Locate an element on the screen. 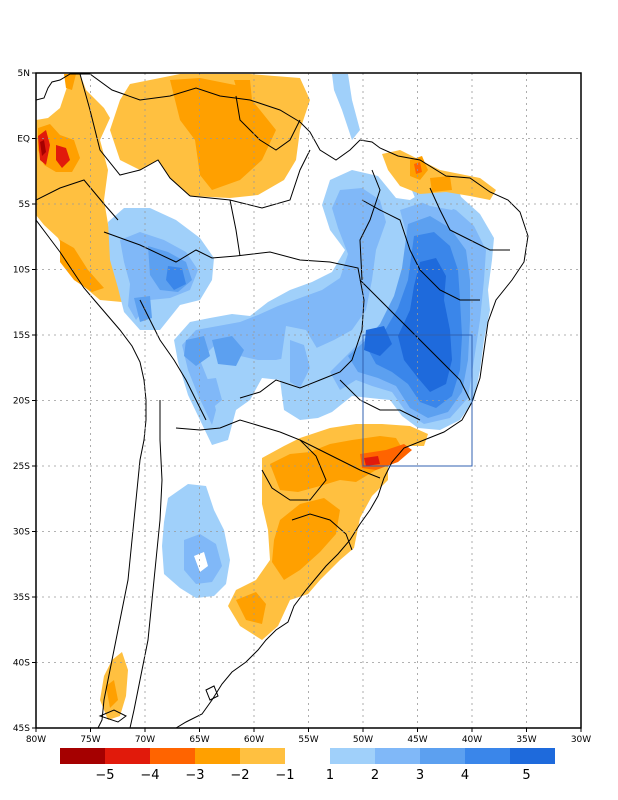 The height and width of the screenshot is (800, 618). anomaly-area-north-brazil-positive is located at coordinates (346, 107).